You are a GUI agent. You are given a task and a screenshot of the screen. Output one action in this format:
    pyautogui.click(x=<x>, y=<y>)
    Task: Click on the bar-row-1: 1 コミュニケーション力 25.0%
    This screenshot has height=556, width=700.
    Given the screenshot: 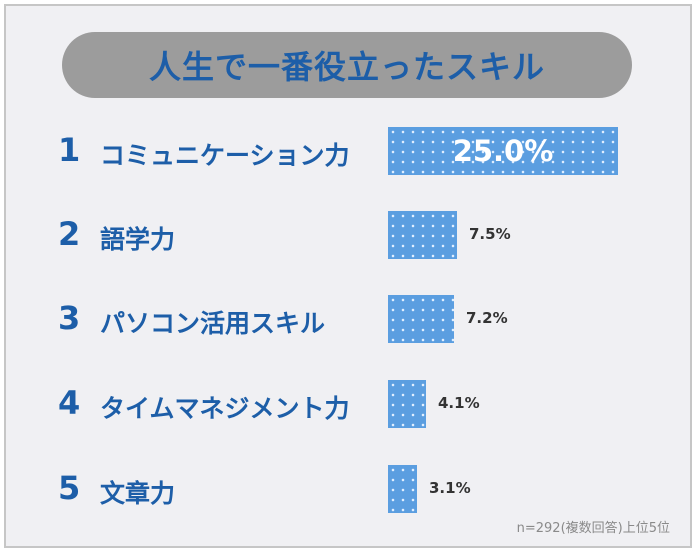 What is the action you would take?
    pyautogui.click(x=350, y=151)
    